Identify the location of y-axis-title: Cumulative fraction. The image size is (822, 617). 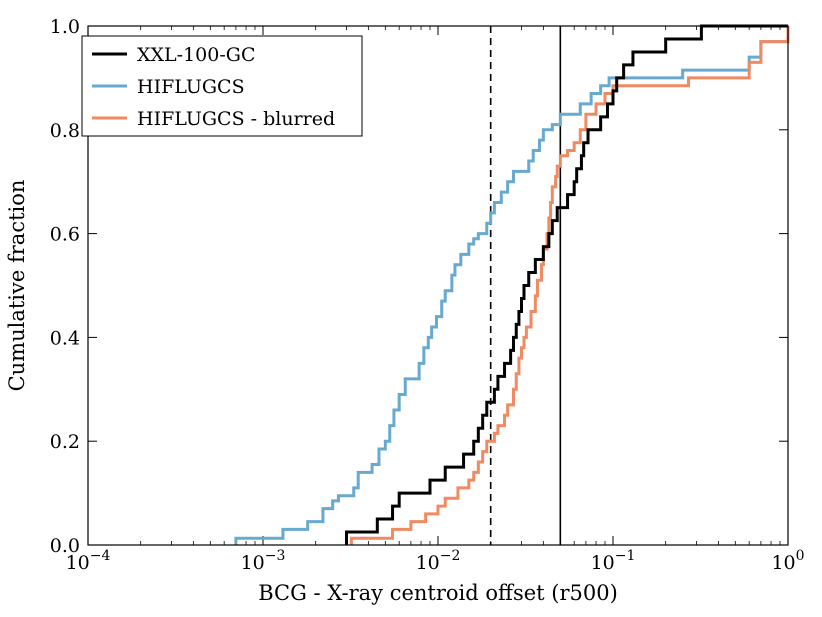
(17, 286).